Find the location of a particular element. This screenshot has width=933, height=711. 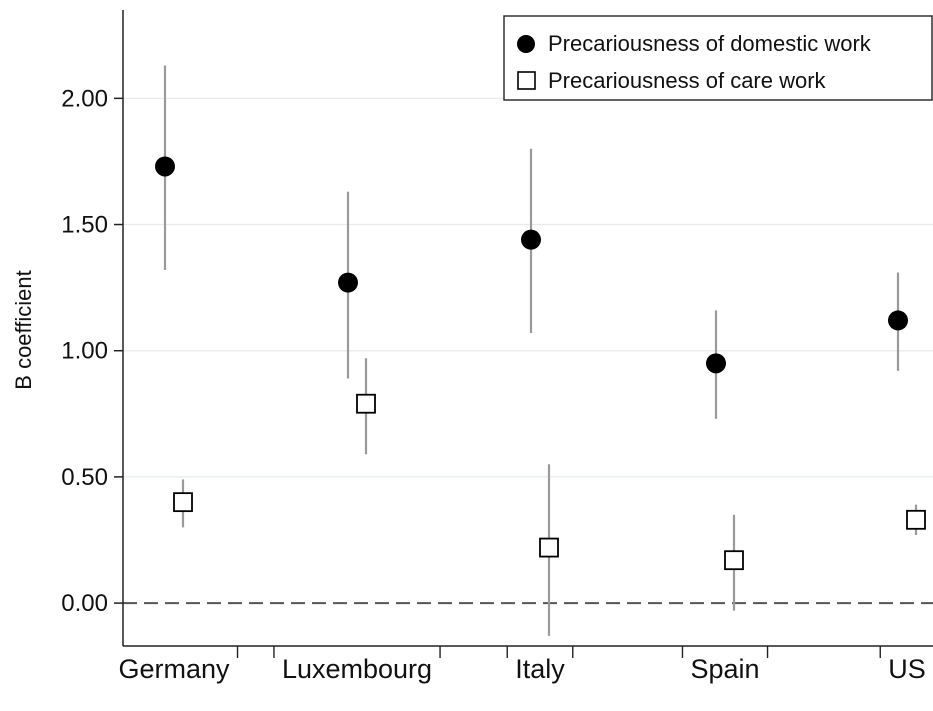

x-tick-label: Italy is located at coordinates (540, 669).